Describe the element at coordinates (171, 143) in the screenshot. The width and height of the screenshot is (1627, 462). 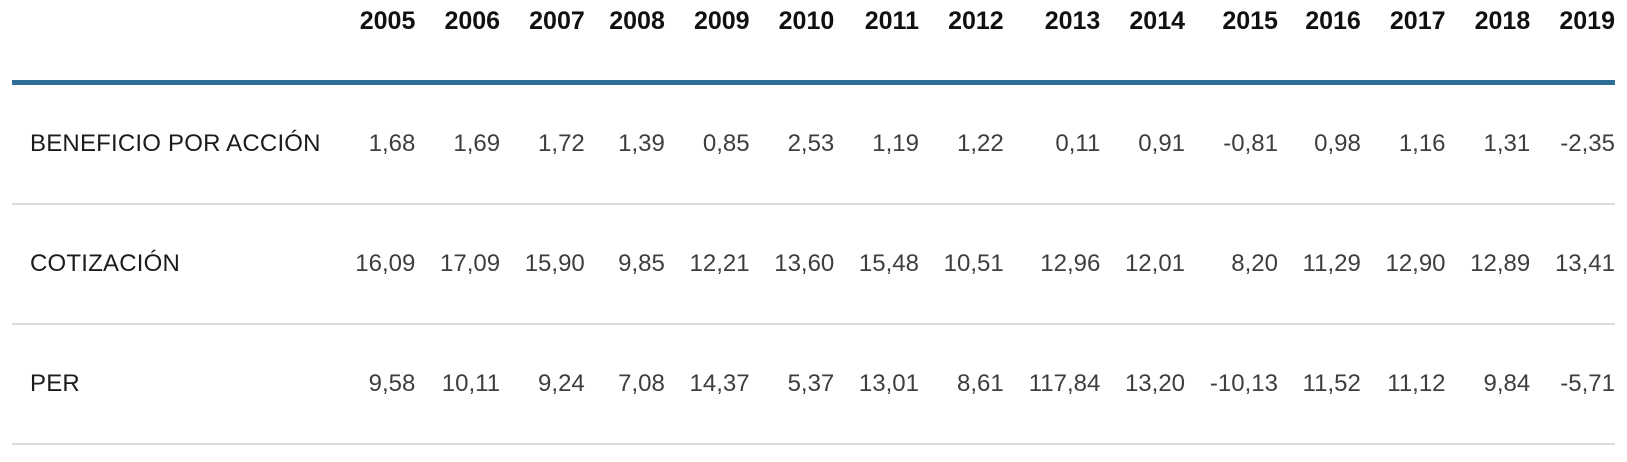
I see `row-label-cell: BENEFICIO POR ACCIÓN` at that location.